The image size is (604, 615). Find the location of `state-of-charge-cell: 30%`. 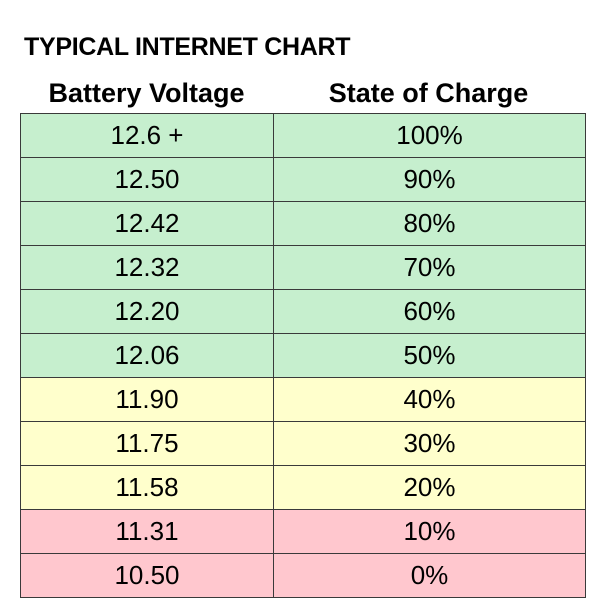

state-of-charge-cell: 30% is located at coordinates (429, 443).